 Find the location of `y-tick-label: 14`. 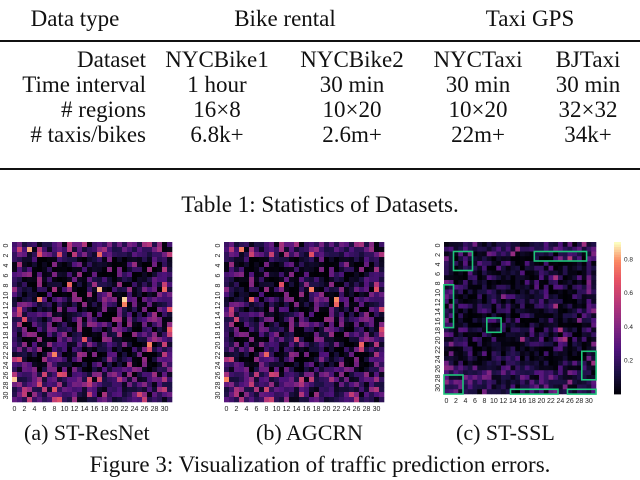

y-tick-label: 14 is located at coordinates (218, 316).